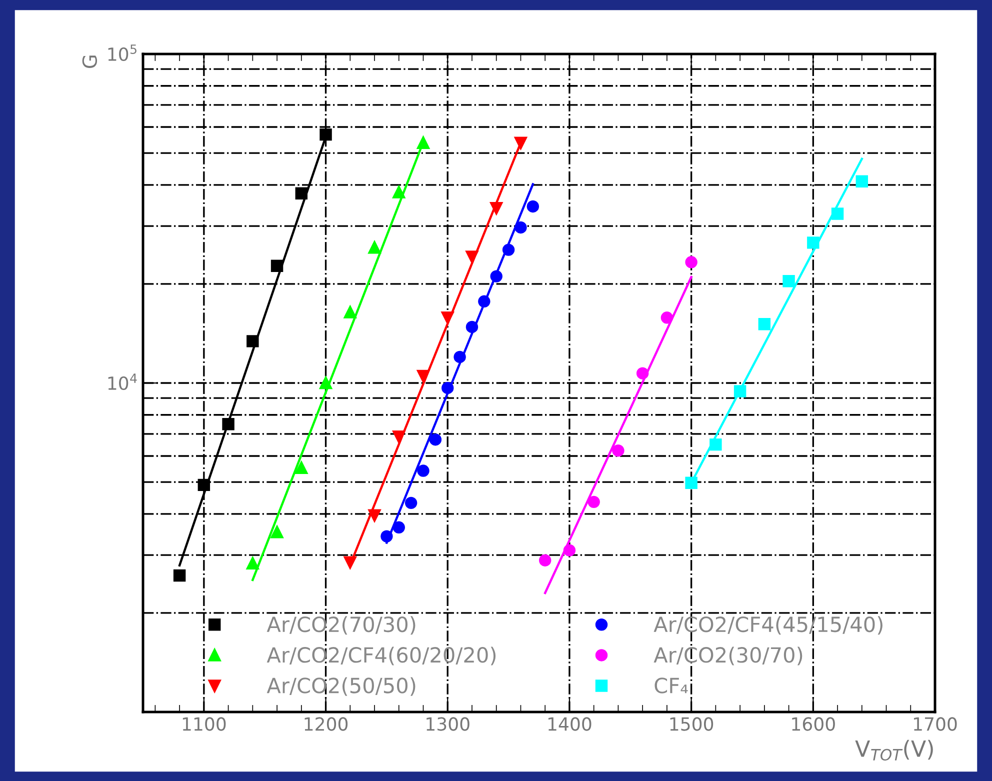 This screenshot has width=992, height=781. What do you see at coordinates (448, 724) in the screenshot?
I see `x-tick-label: 1300` at bounding box center [448, 724].